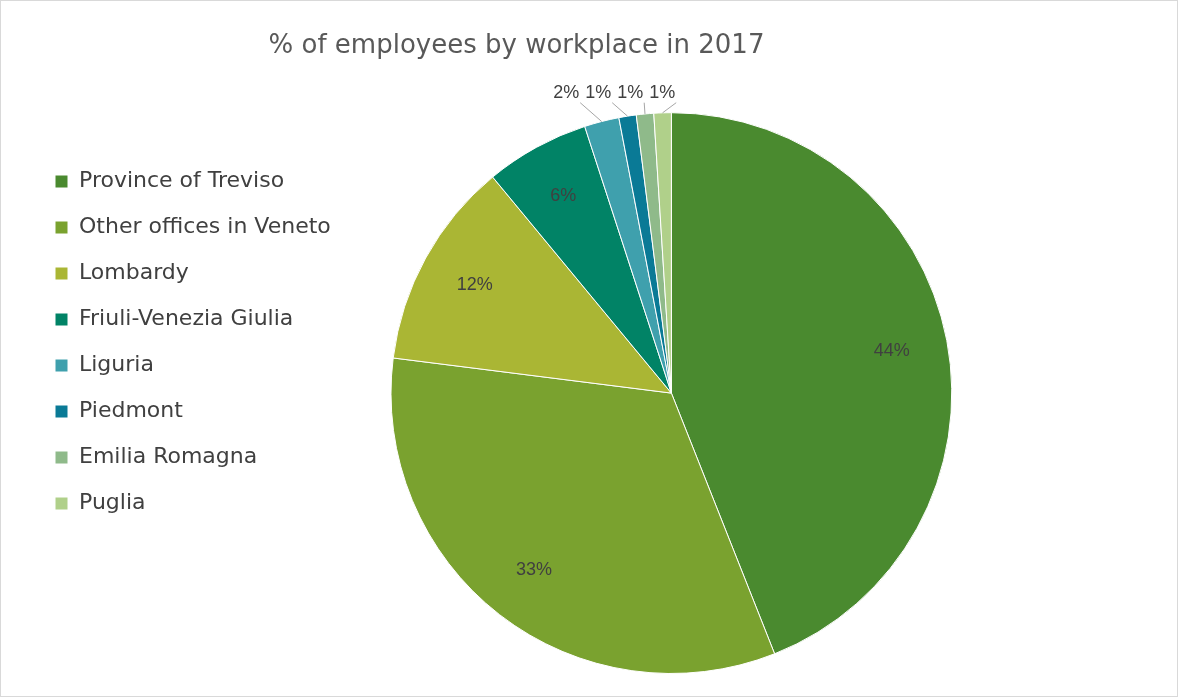 The width and height of the screenshot is (1178, 697). Describe the element at coordinates (116, 364) in the screenshot. I see `legend-label: Liguria` at that location.